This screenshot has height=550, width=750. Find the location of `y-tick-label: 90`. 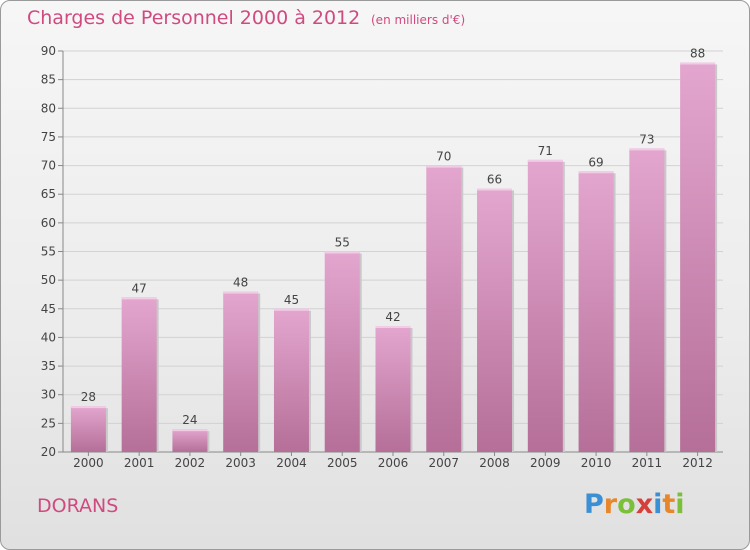

y-tick-label: 90 is located at coordinates (48, 51).